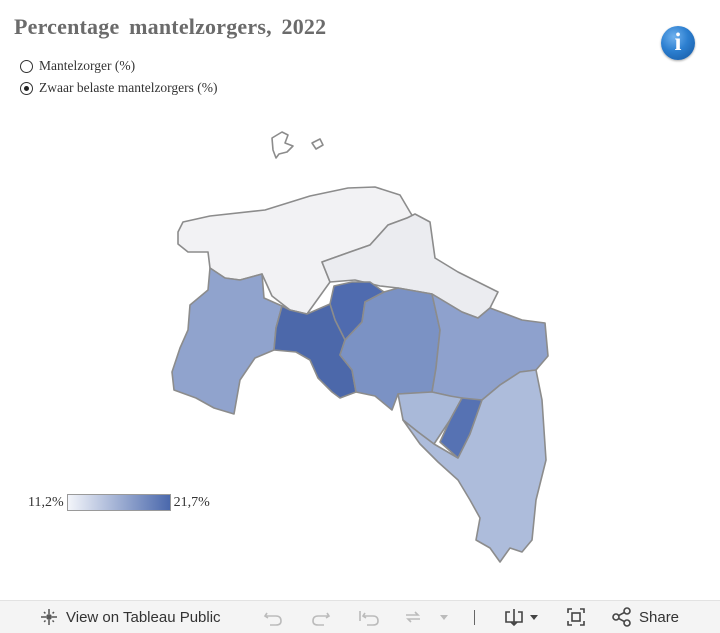  I want to click on page-title: Percentage mantelzorgers, 2022, so click(170, 26).